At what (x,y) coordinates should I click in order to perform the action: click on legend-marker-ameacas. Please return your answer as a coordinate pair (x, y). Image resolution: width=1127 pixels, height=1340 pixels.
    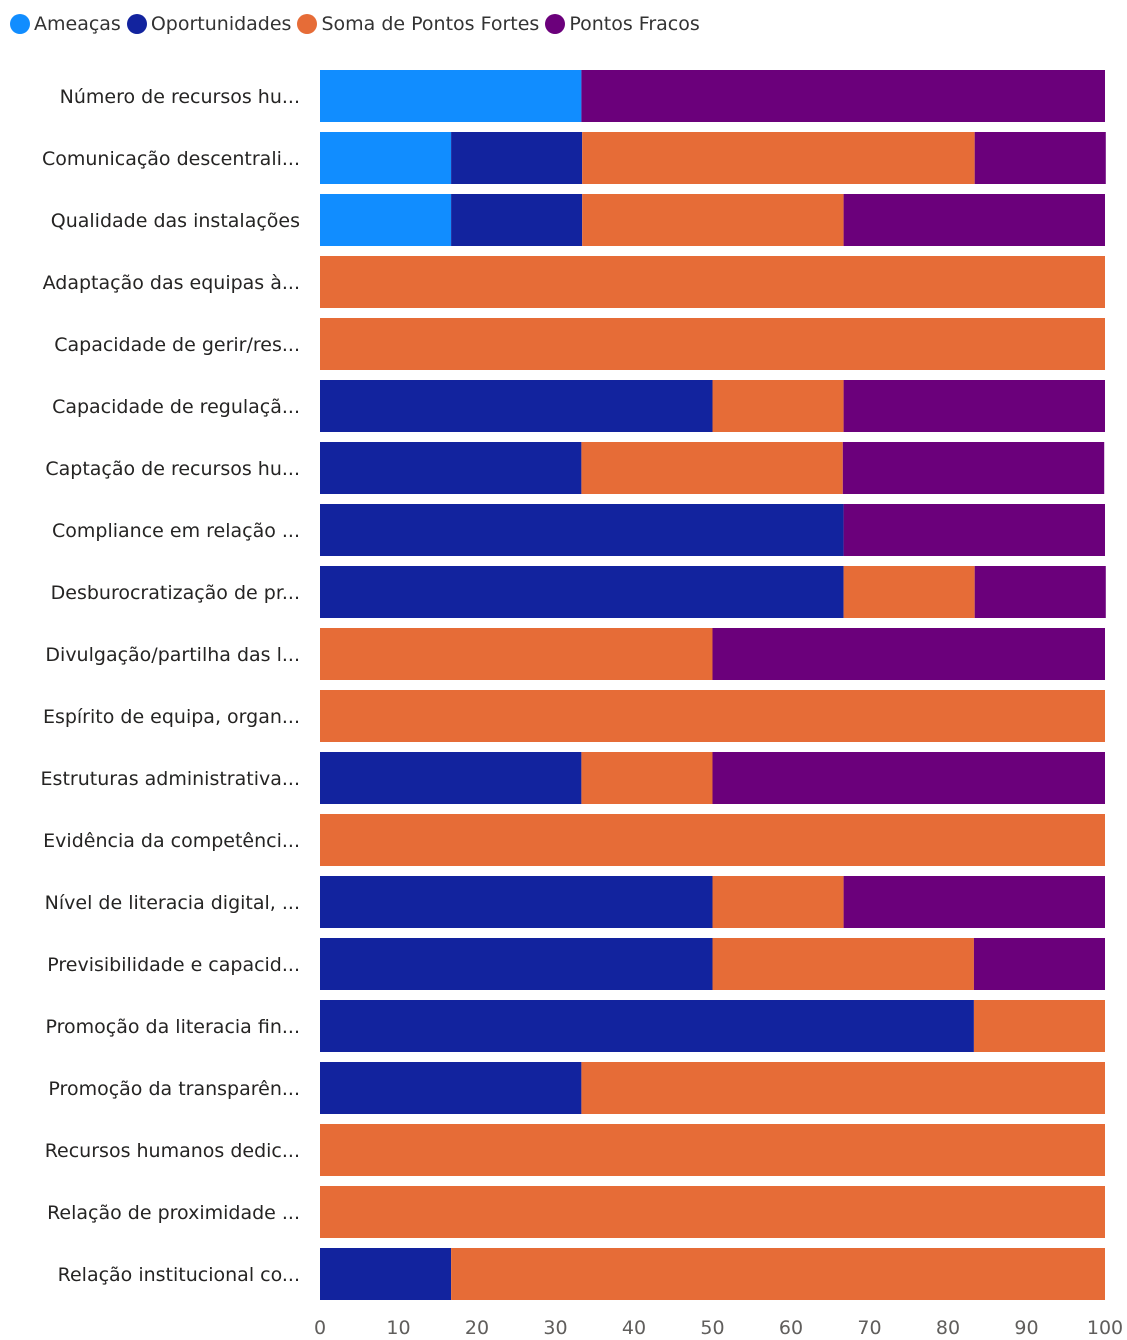
    Looking at the image, I should click on (20, 24).